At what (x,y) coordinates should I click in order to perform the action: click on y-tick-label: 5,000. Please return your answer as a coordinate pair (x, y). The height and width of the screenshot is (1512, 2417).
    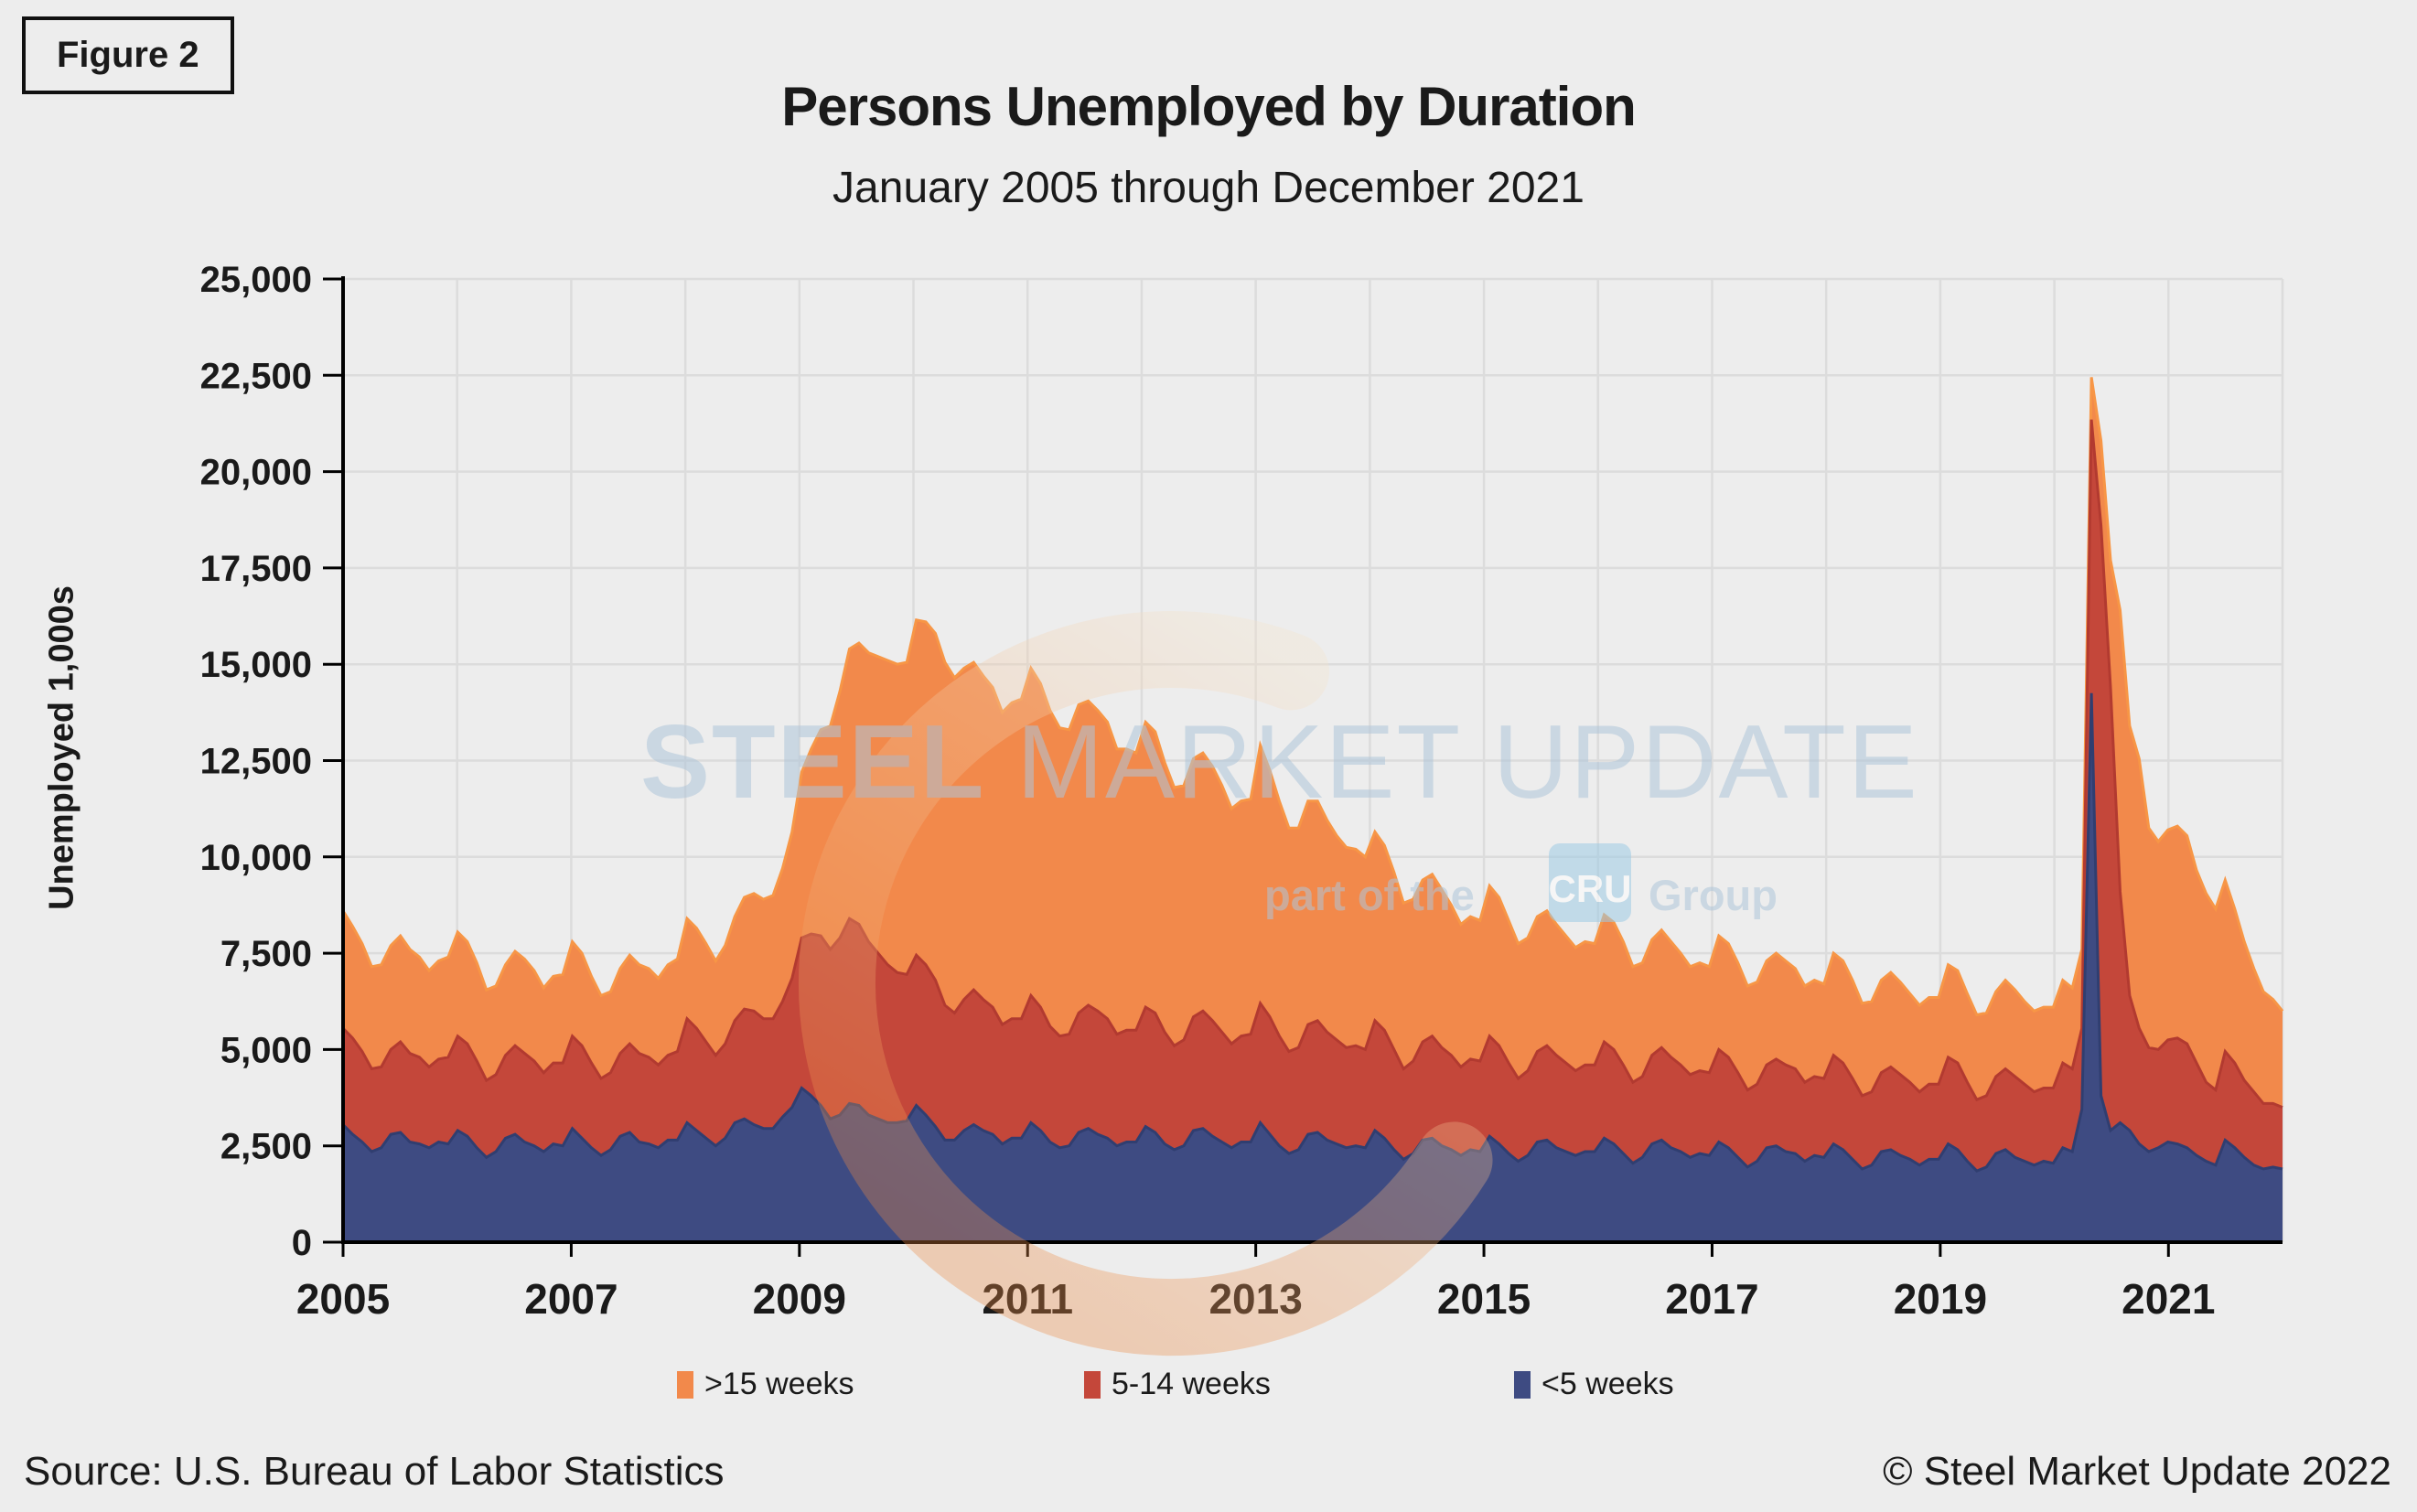
    Looking at the image, I should click on (266, 1050).